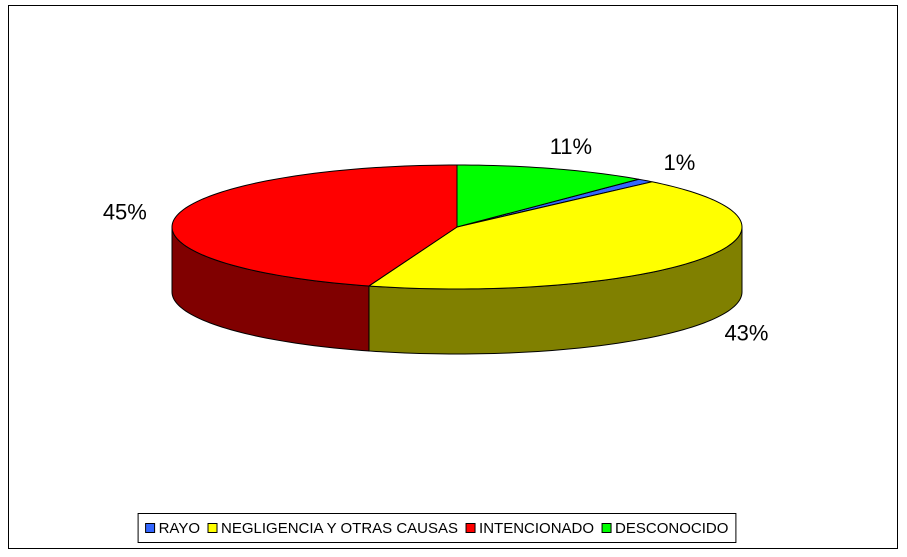  Describe the element at coordinates (746, 332) in the screenshot. I see `data-label: 43%` at that location.